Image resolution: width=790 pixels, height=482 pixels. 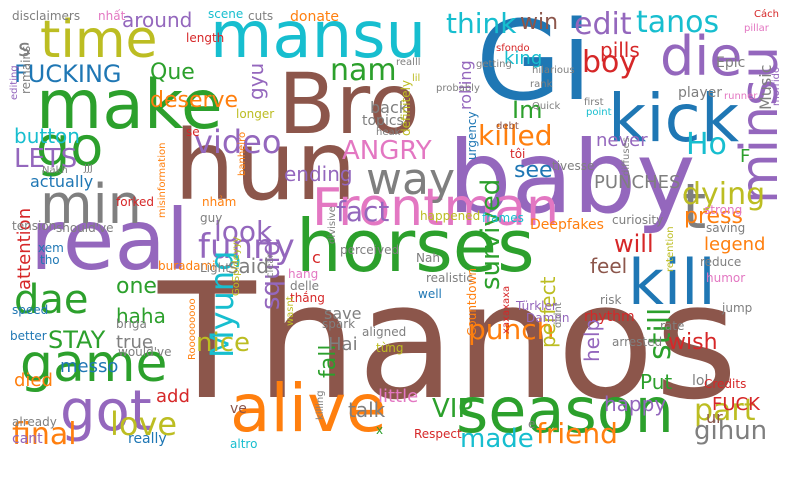 What do you see at coordinates (28, 336) in the screenshot?
I see `word-better: better` at bounding box center [28, 336].